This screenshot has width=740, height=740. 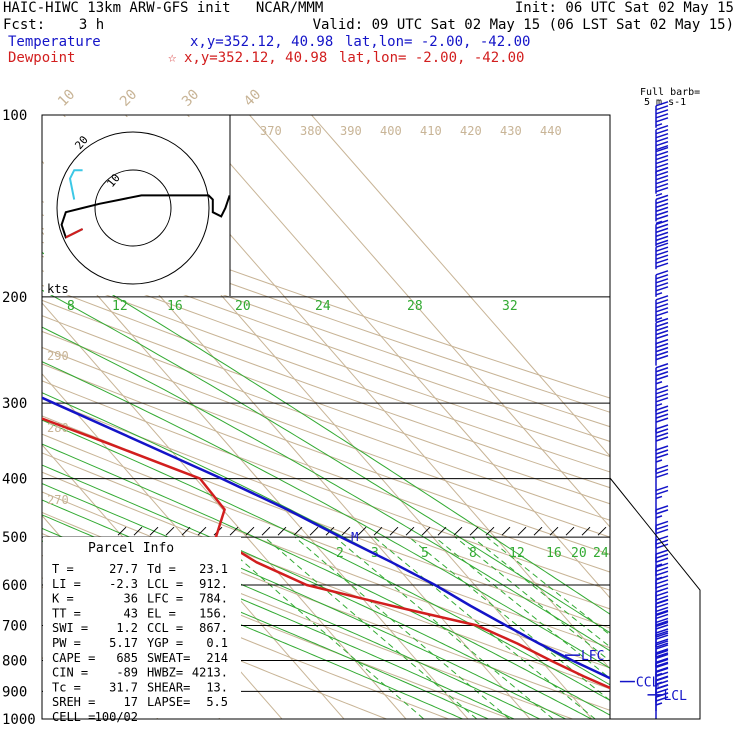 I want to click on parcel-info-value: 0.1, so click(x=217, y=643).